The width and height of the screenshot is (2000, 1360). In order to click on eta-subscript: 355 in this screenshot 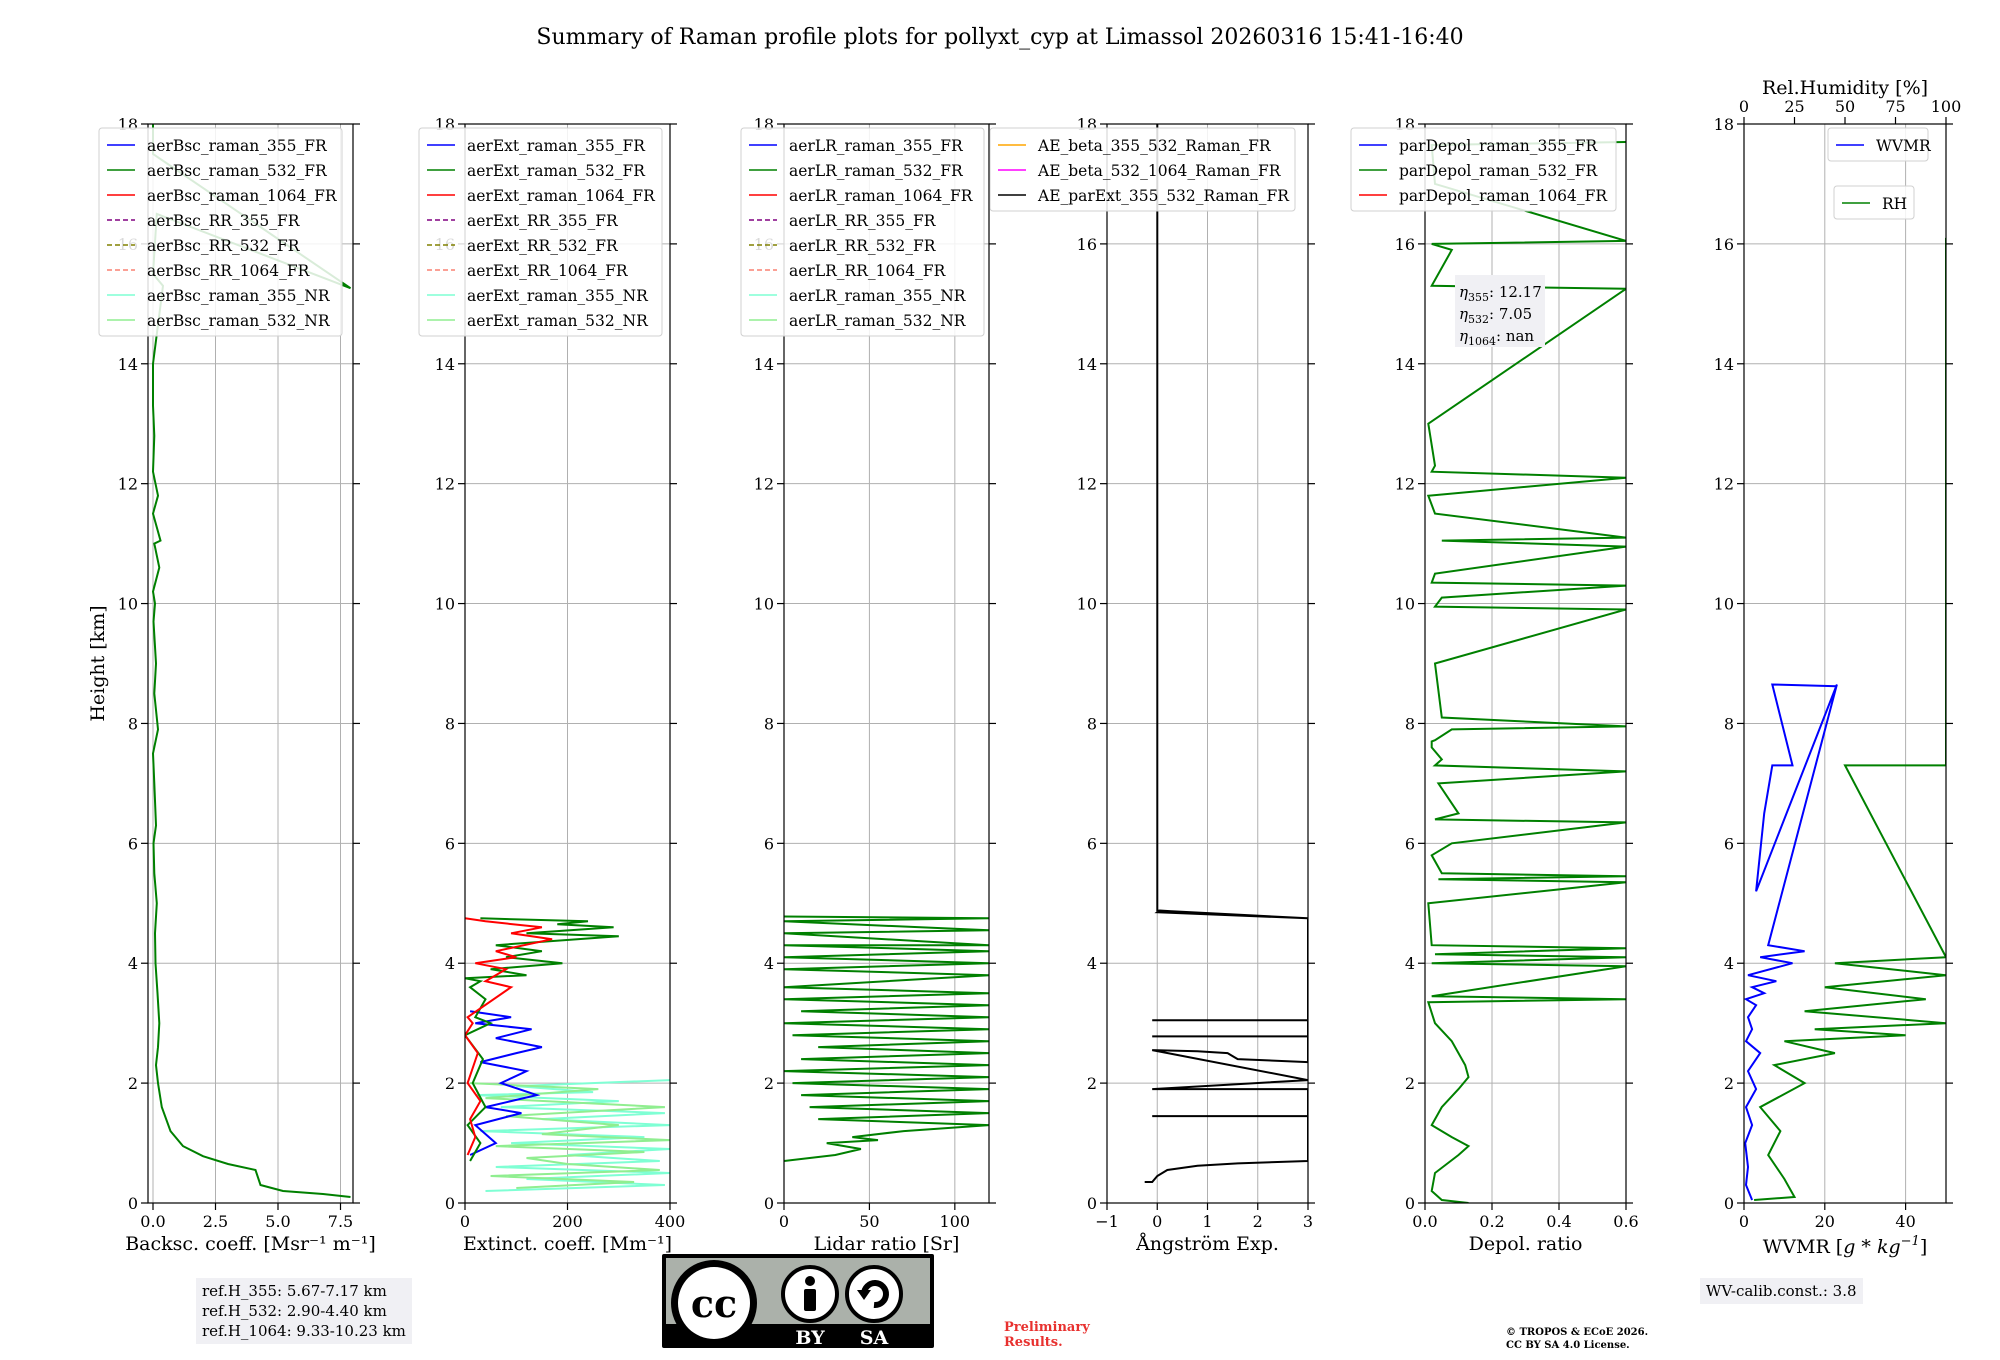, I will do `click(1478, 297)`.